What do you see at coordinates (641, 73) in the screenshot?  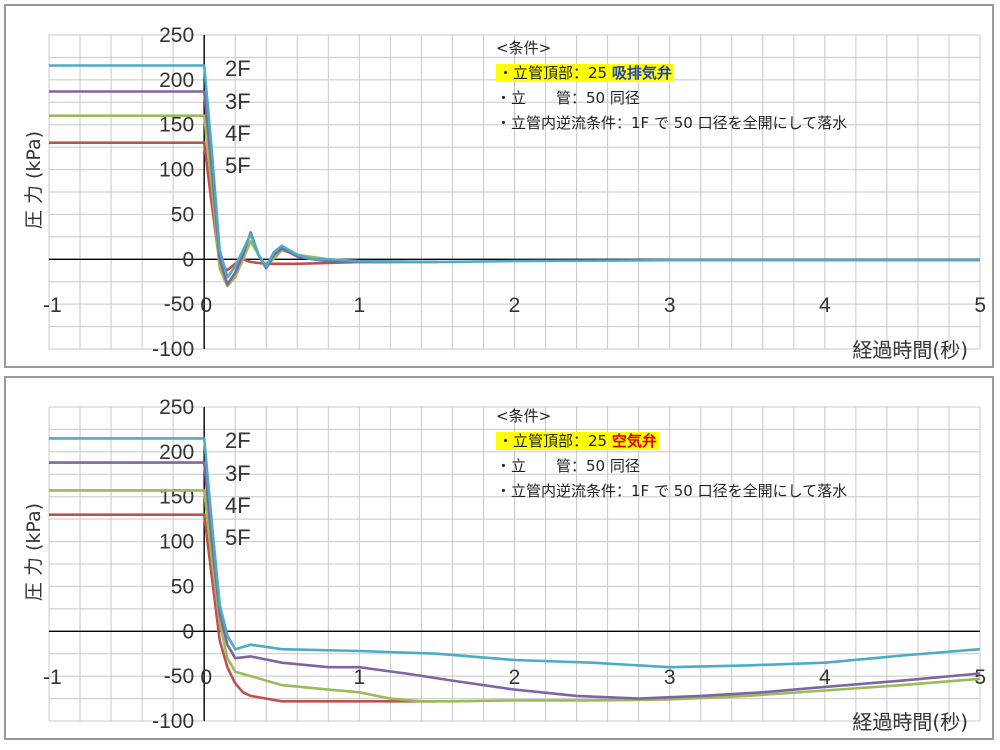 I see `valve-type-label: 吸排気弁` at bounding box center [641, 73].